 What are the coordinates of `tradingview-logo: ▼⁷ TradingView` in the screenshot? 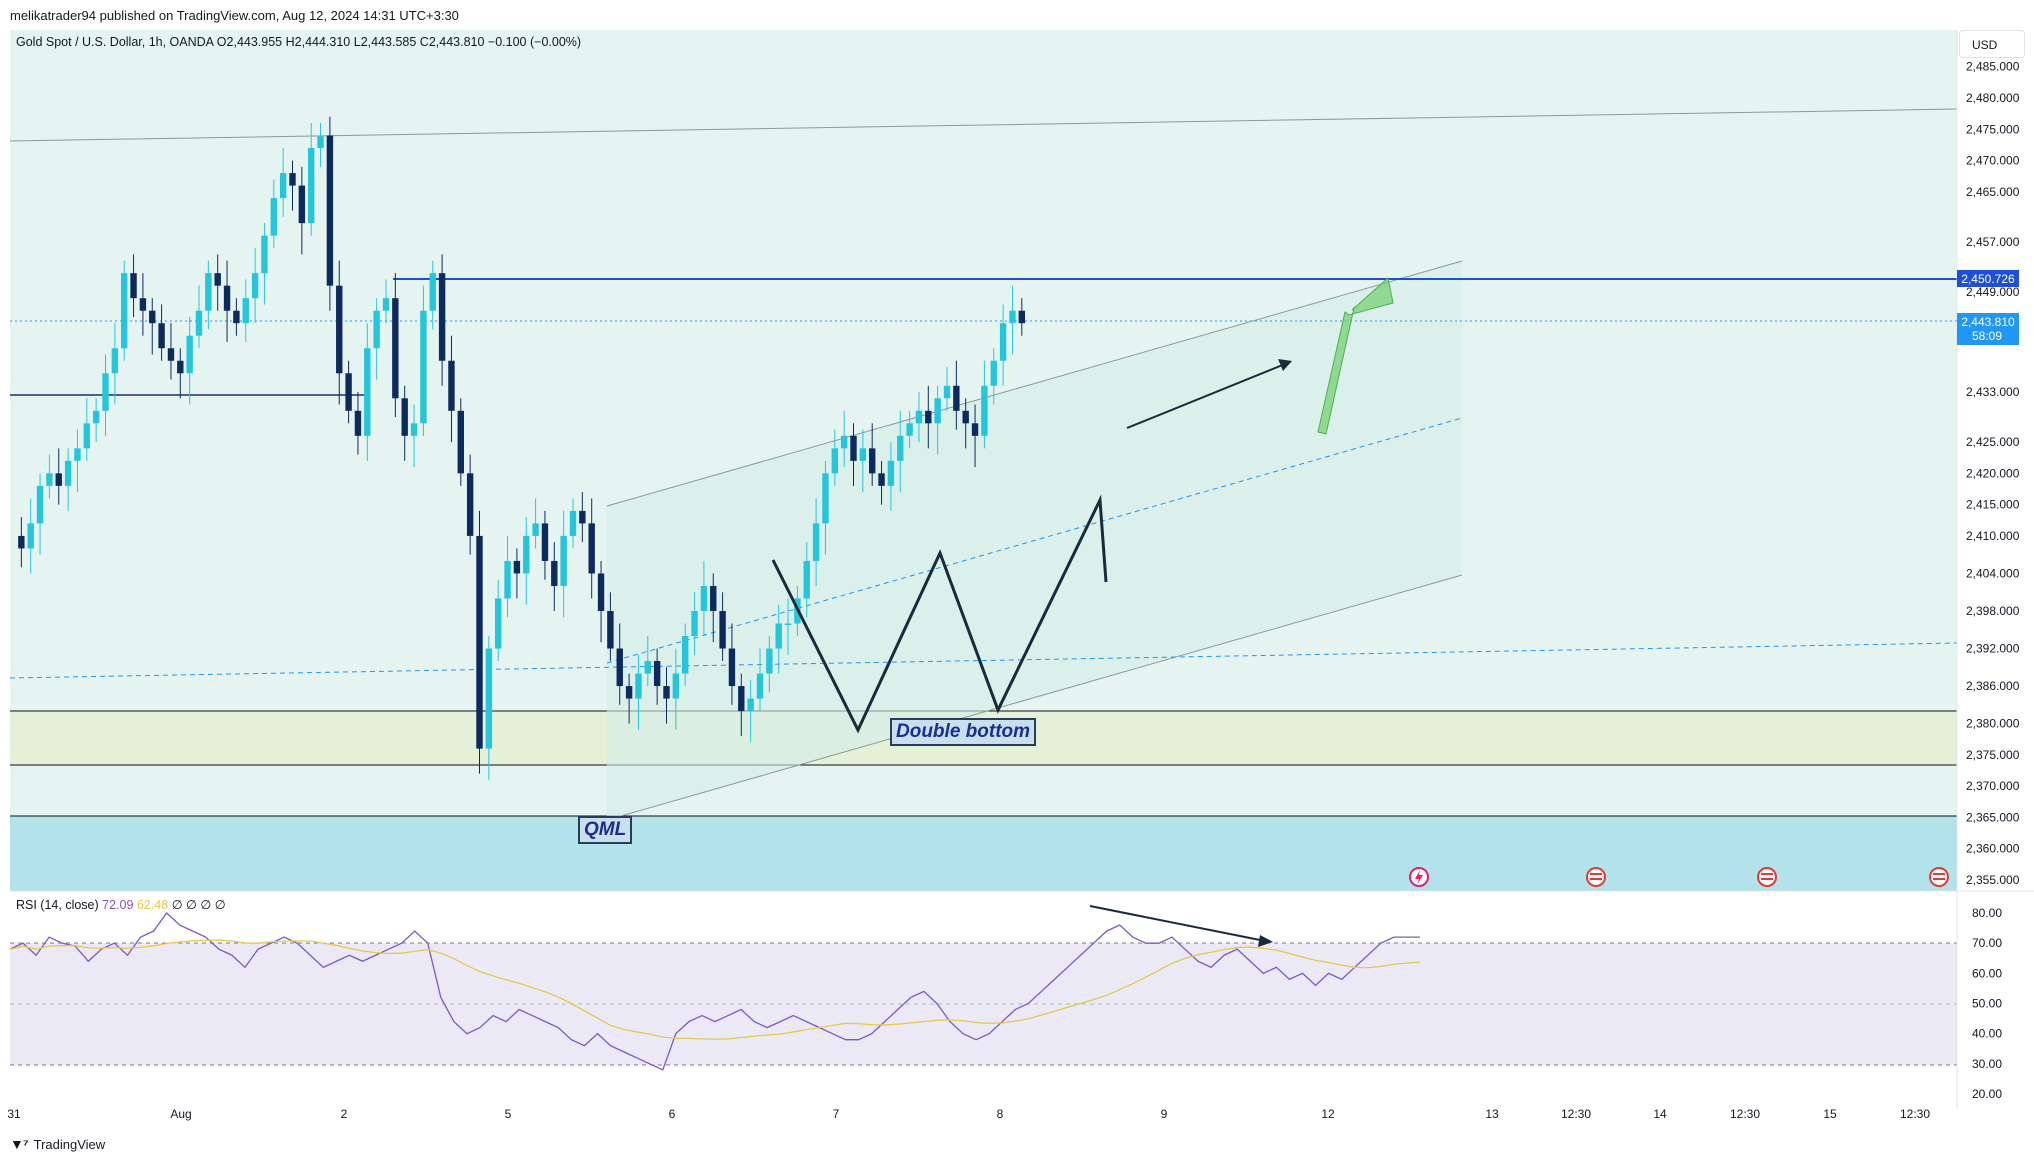 It's located at (57, 1144).